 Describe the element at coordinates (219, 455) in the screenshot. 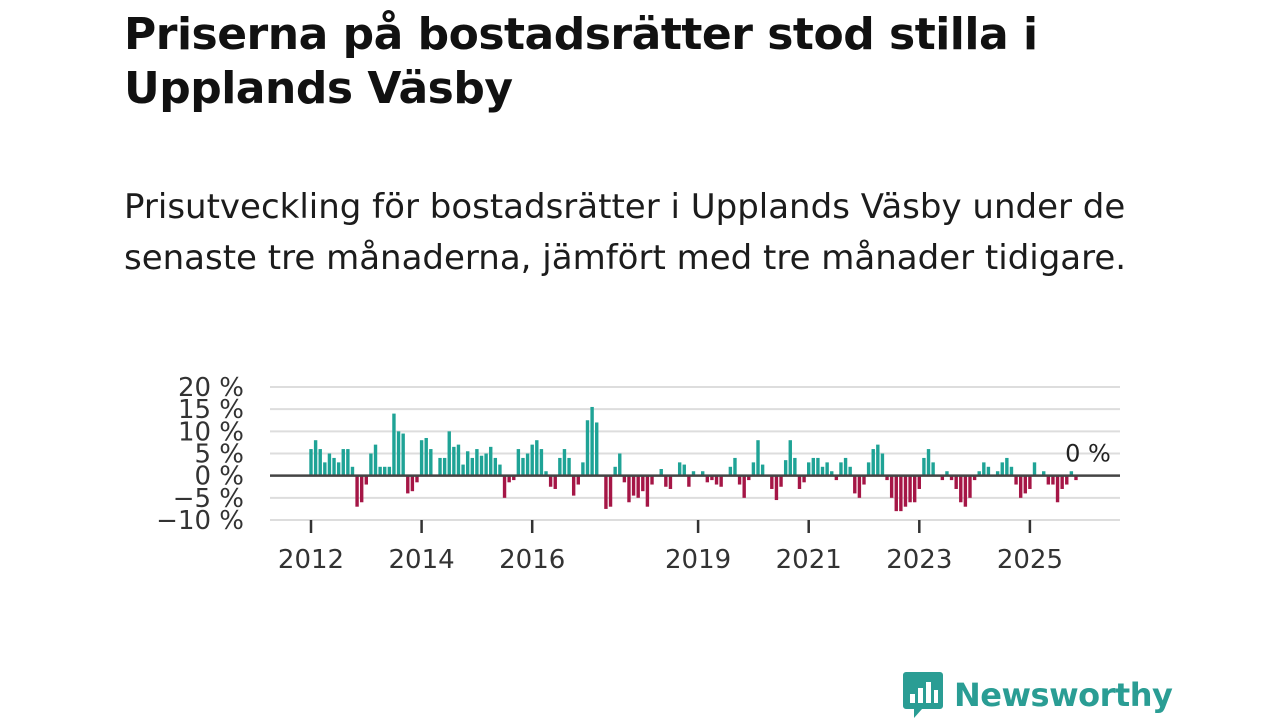

I see `y-tick-label: 5 %` at that location.